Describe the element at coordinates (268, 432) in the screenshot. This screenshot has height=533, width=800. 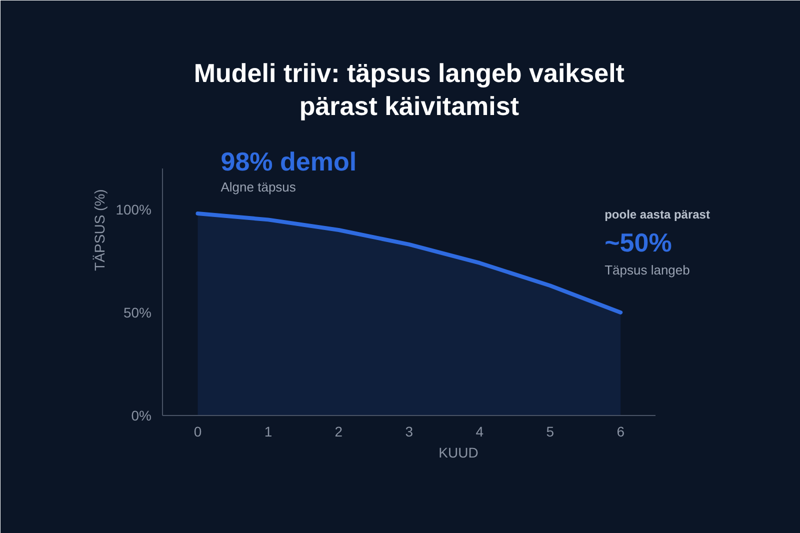
I see `x-tick-label: 1` at that location.